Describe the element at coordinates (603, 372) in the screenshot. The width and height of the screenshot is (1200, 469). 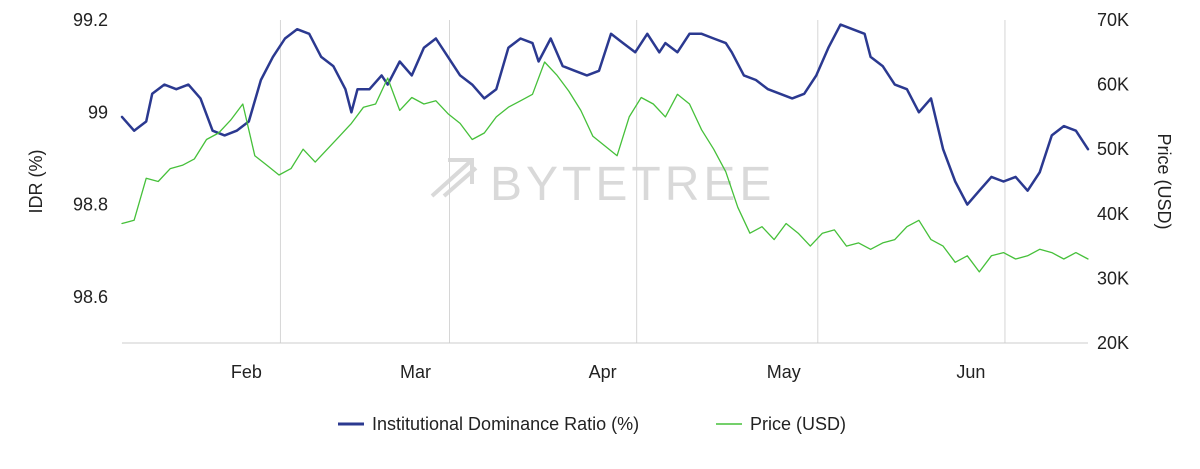
I see `x-tick-label-apr: Apr` at that location.